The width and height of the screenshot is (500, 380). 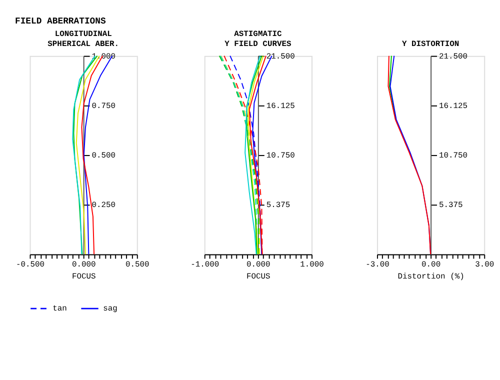 What do you see at coordinates (104, 106) in the screenshot?
I see `y-tick-label: 0.750` at bounding box center [104, 106].